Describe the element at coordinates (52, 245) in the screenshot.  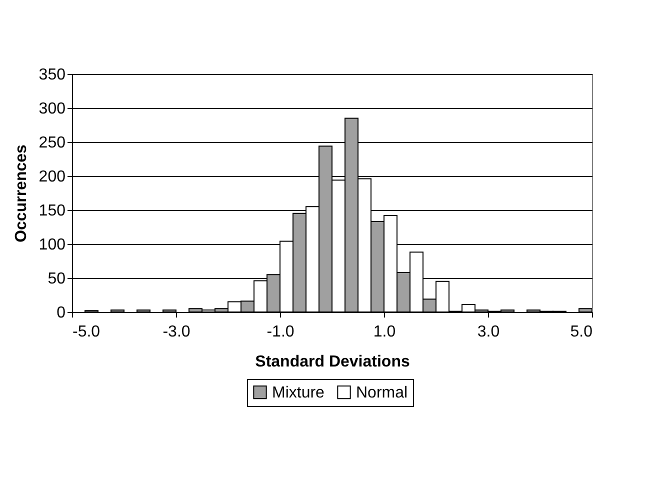
I see `y-tick-label: 100` at that location.